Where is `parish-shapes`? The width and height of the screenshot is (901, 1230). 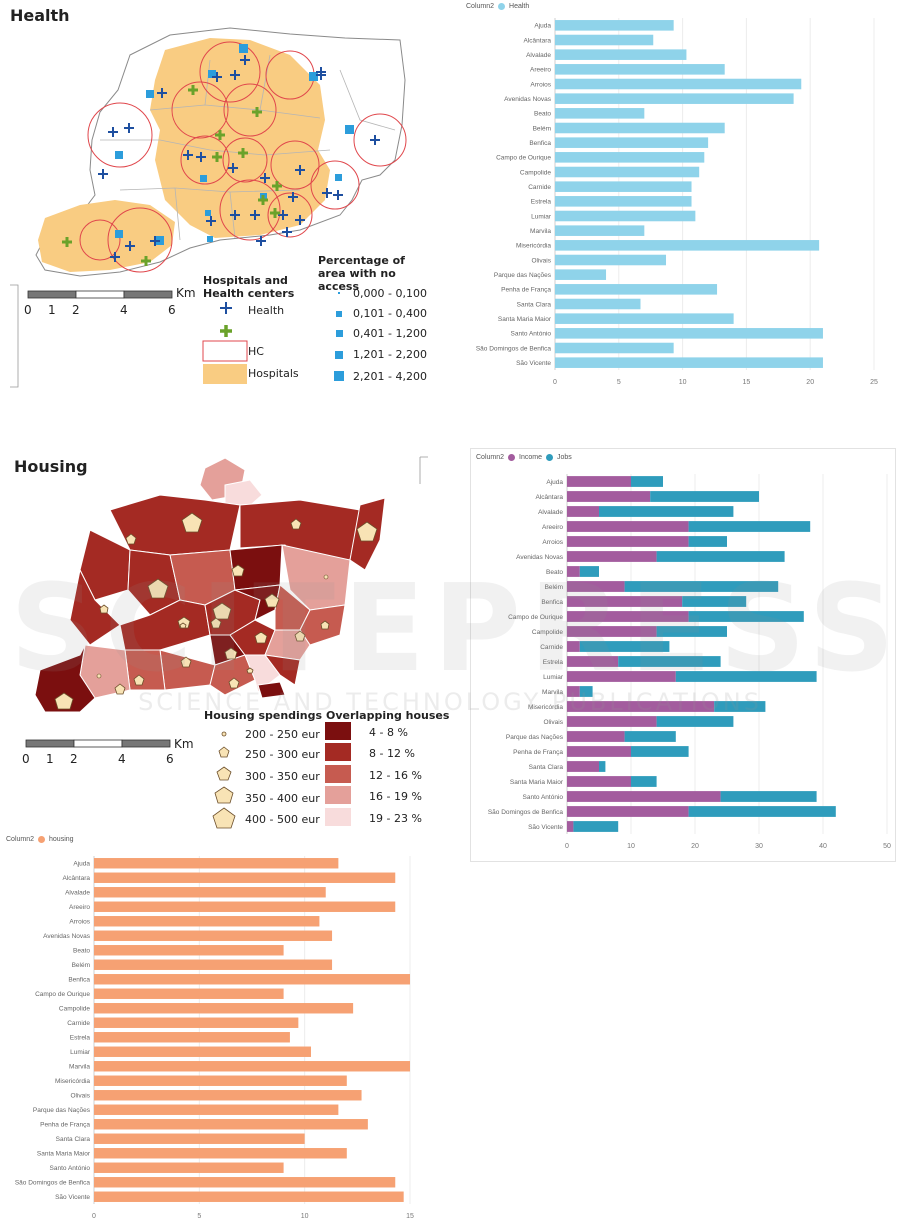 parish-shapes is located at coordinates (210, 585).